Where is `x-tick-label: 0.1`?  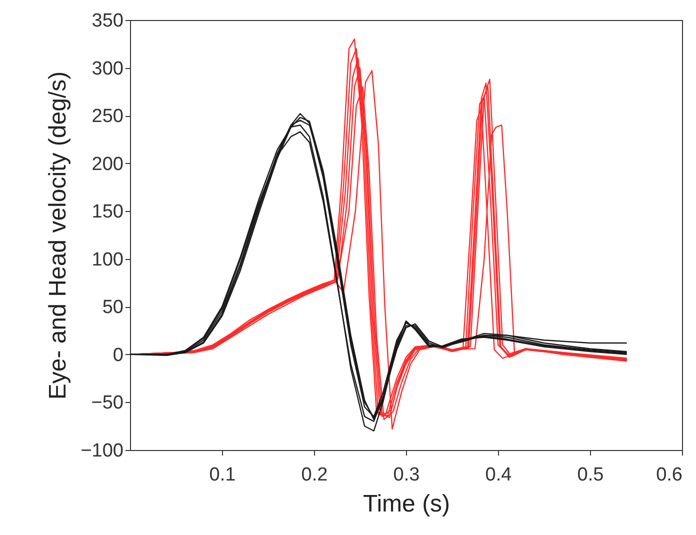
x-tick-label: 0.1 is located at coordinates (222, 475).